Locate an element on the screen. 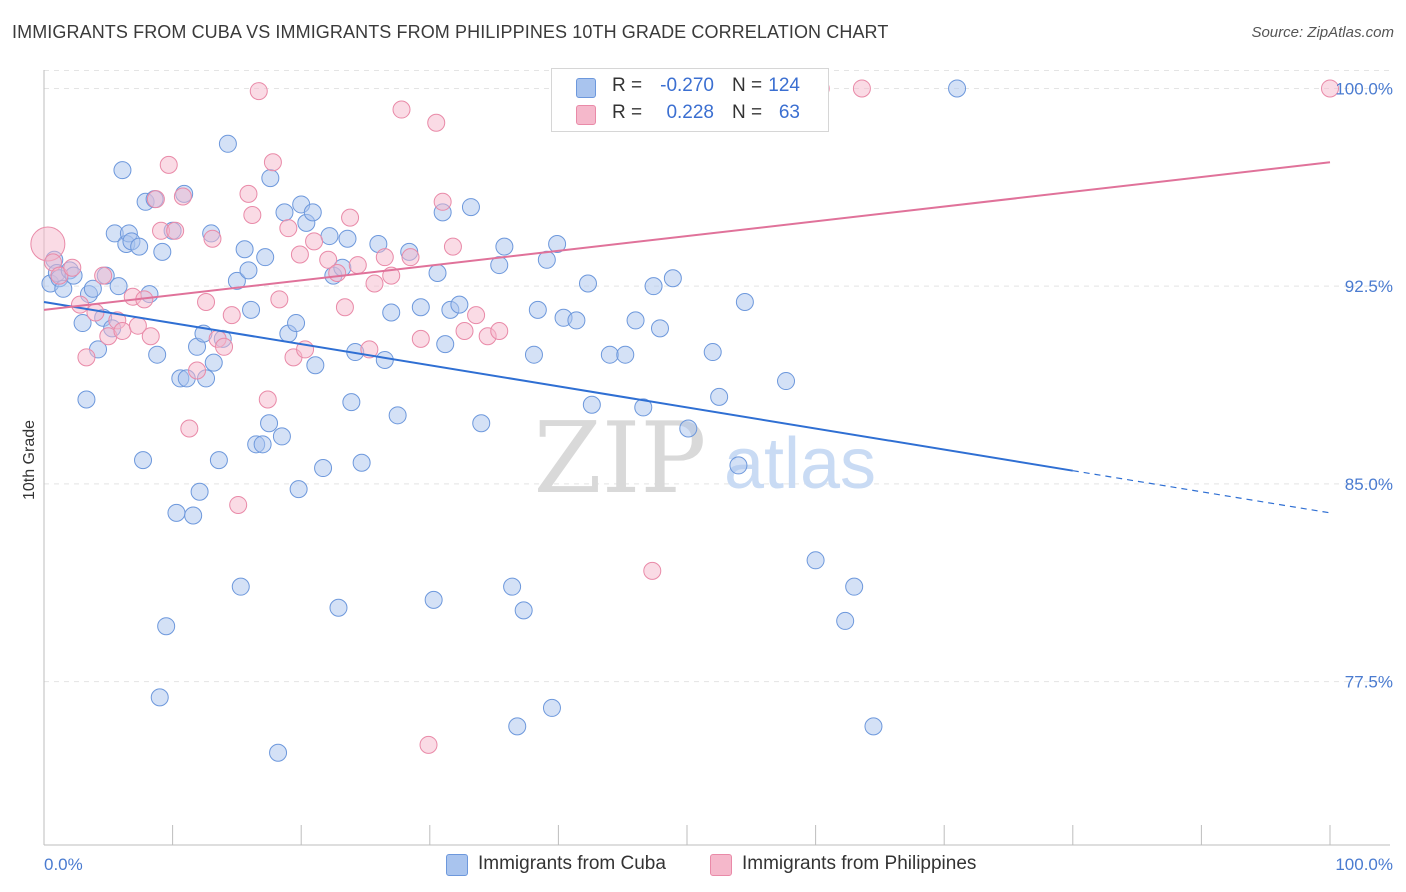 Image resolution: width=1406 pixels, height=892 pixels. legend-r-value: 0.228 is located at coordinates (690, 112).